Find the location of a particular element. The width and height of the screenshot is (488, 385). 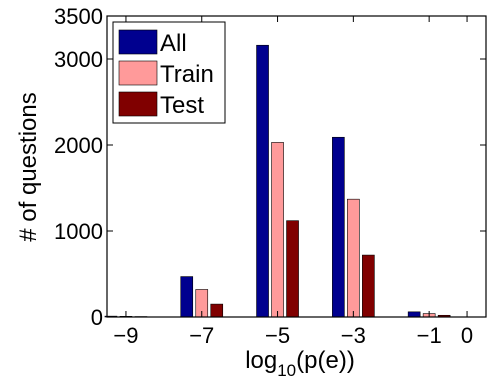

x-axis-label-subscript: 10 is located at coordinates (286, 370).